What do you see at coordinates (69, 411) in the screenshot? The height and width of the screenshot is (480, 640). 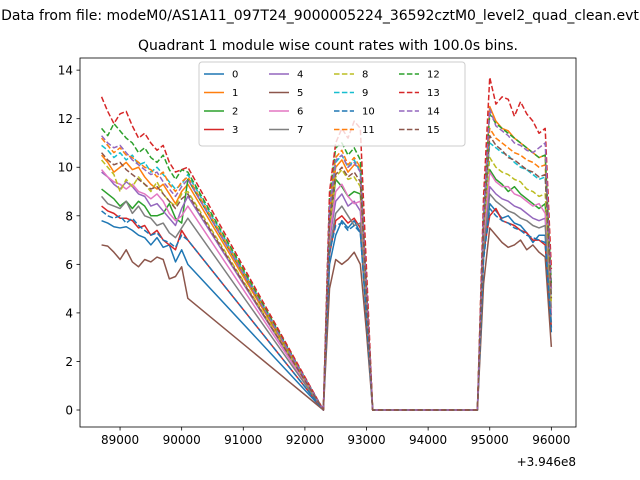 I see `y-tick-label: 0` at bounding box center [69, 411].